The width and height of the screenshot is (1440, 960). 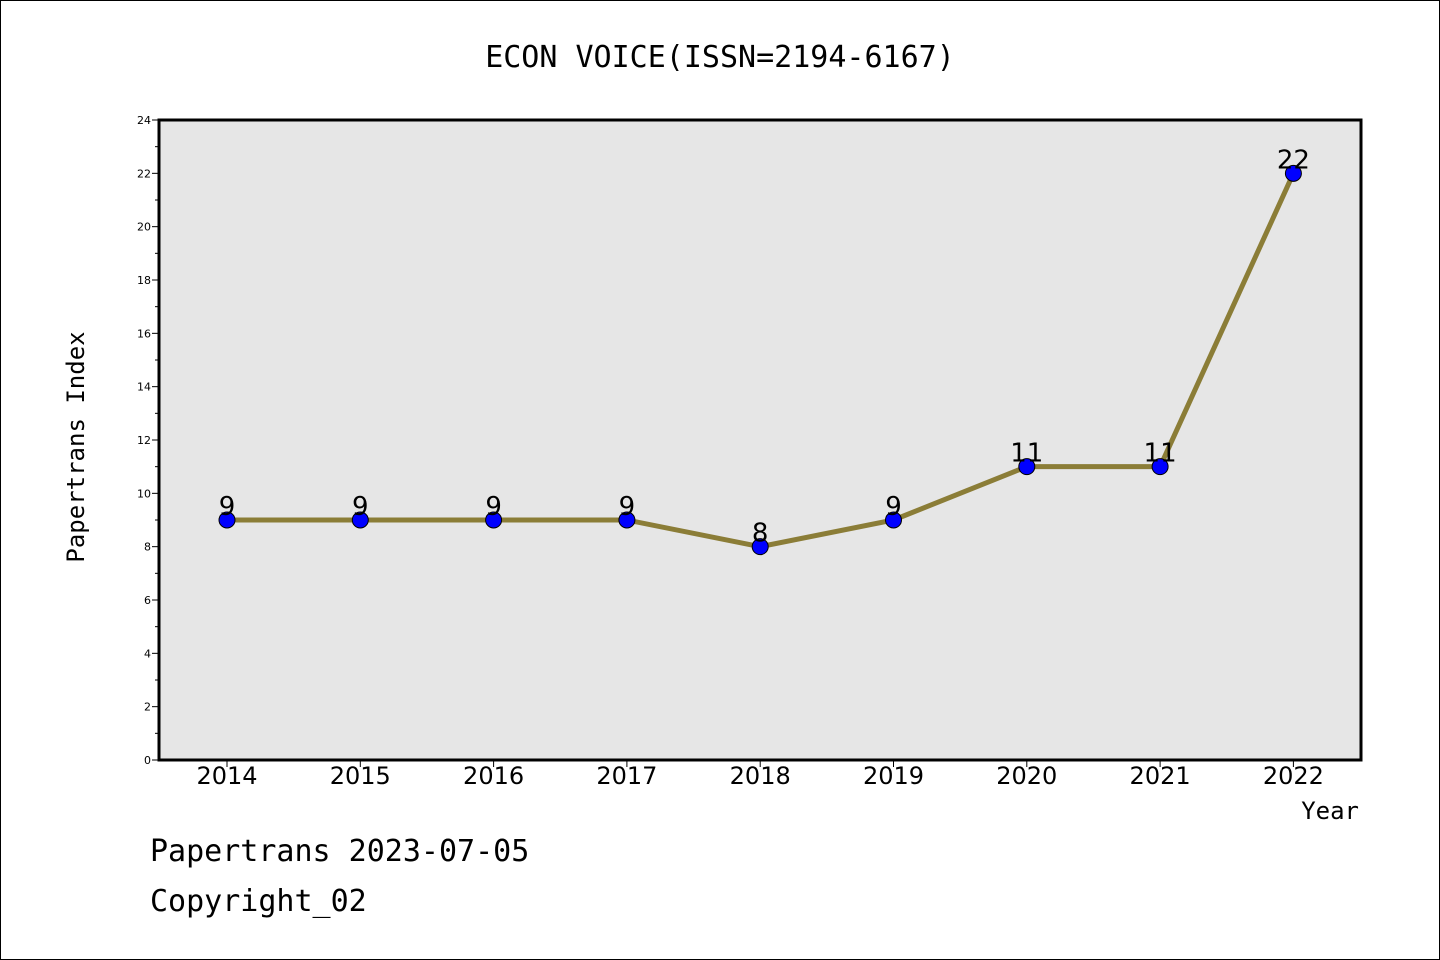 What do you see at coordinates (1293, 173) in the screenshot?
I see `data-point-2022` at bounding box center [1293, 173].